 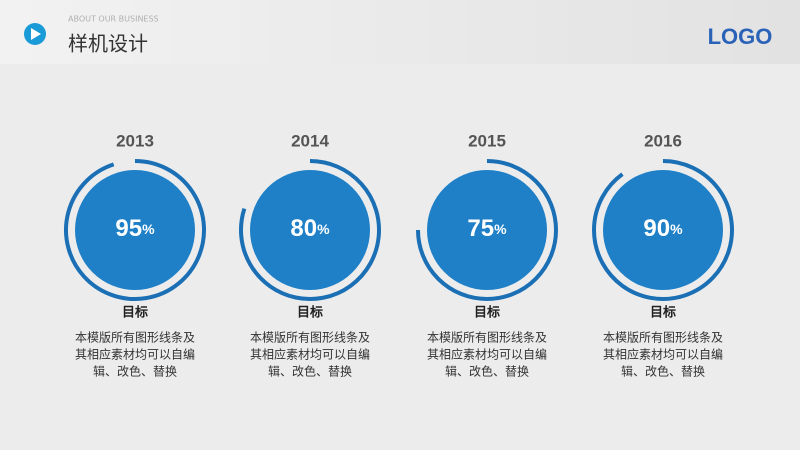 What do you see at coordinates (303, 228) in the screenshot?
I see `value: 80` at bounding box center [303, 228].